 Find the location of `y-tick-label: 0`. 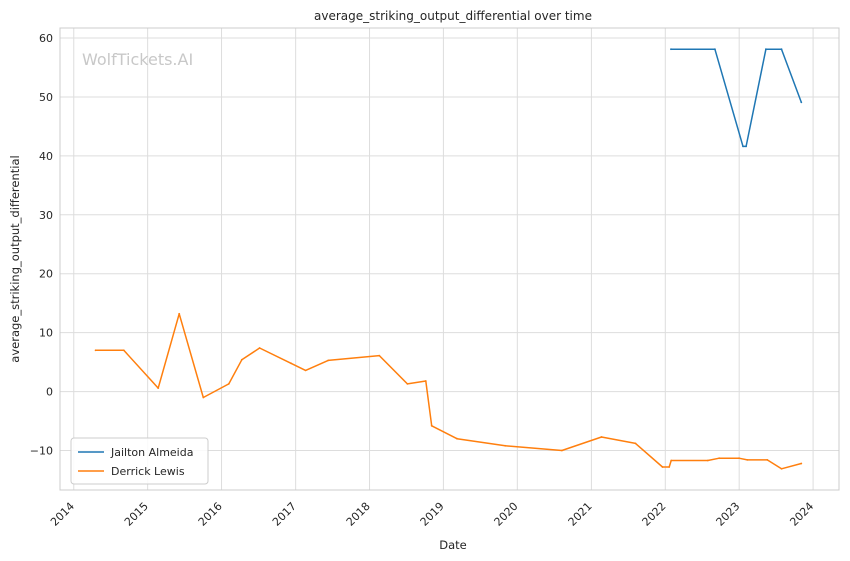

y-tick-label: 0 is located at coordinates (49, 392).